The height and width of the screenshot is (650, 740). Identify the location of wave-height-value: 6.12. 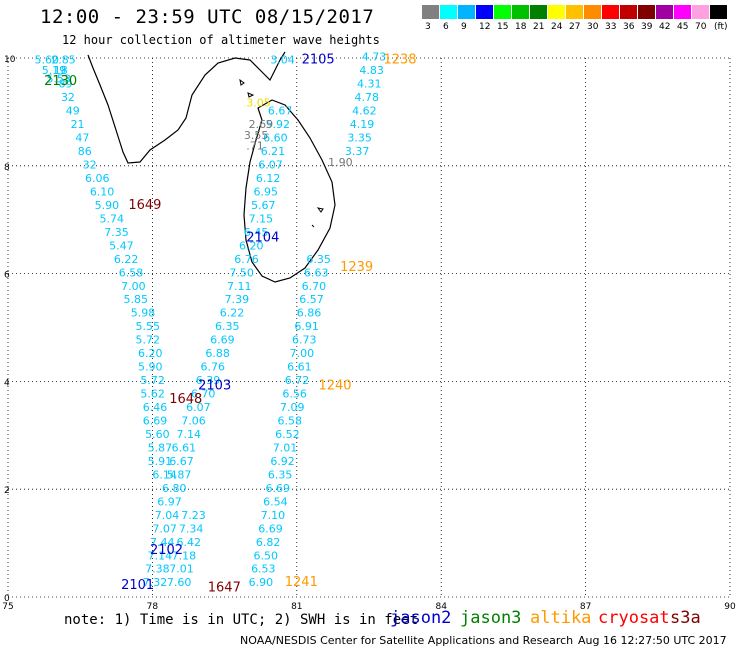
(268, 178).